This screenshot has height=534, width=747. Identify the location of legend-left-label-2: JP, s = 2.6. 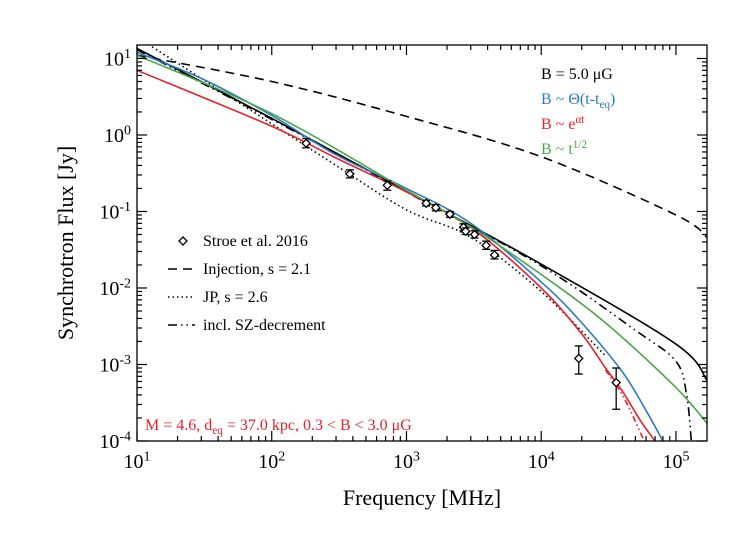
(235, 297).